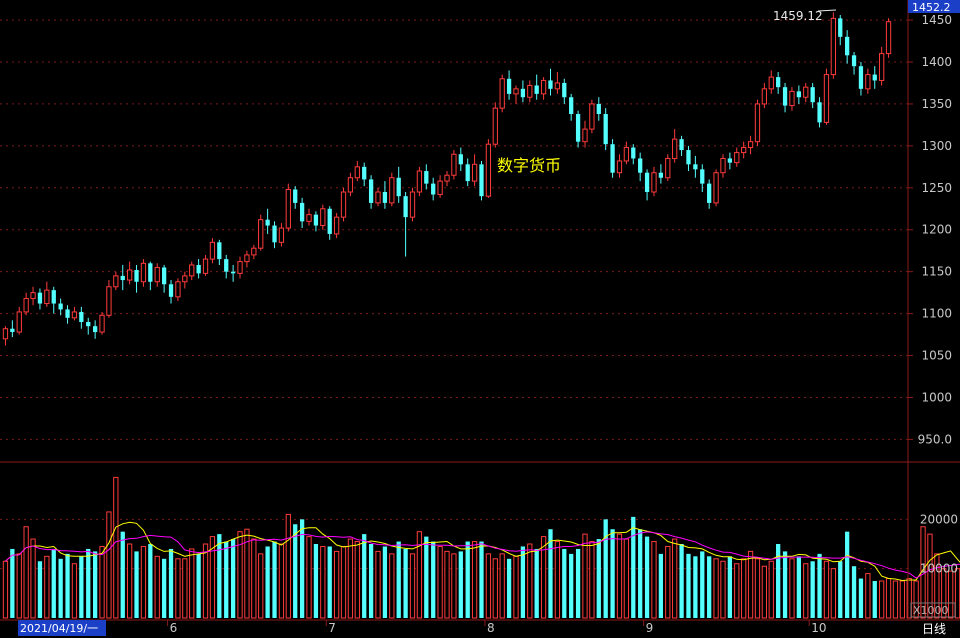 This screenshot has width=960, height=638. What do you see at coordinates (482, 555) in the screenshot?
I see `volume-ma-line` at bounding box center [482, 555].